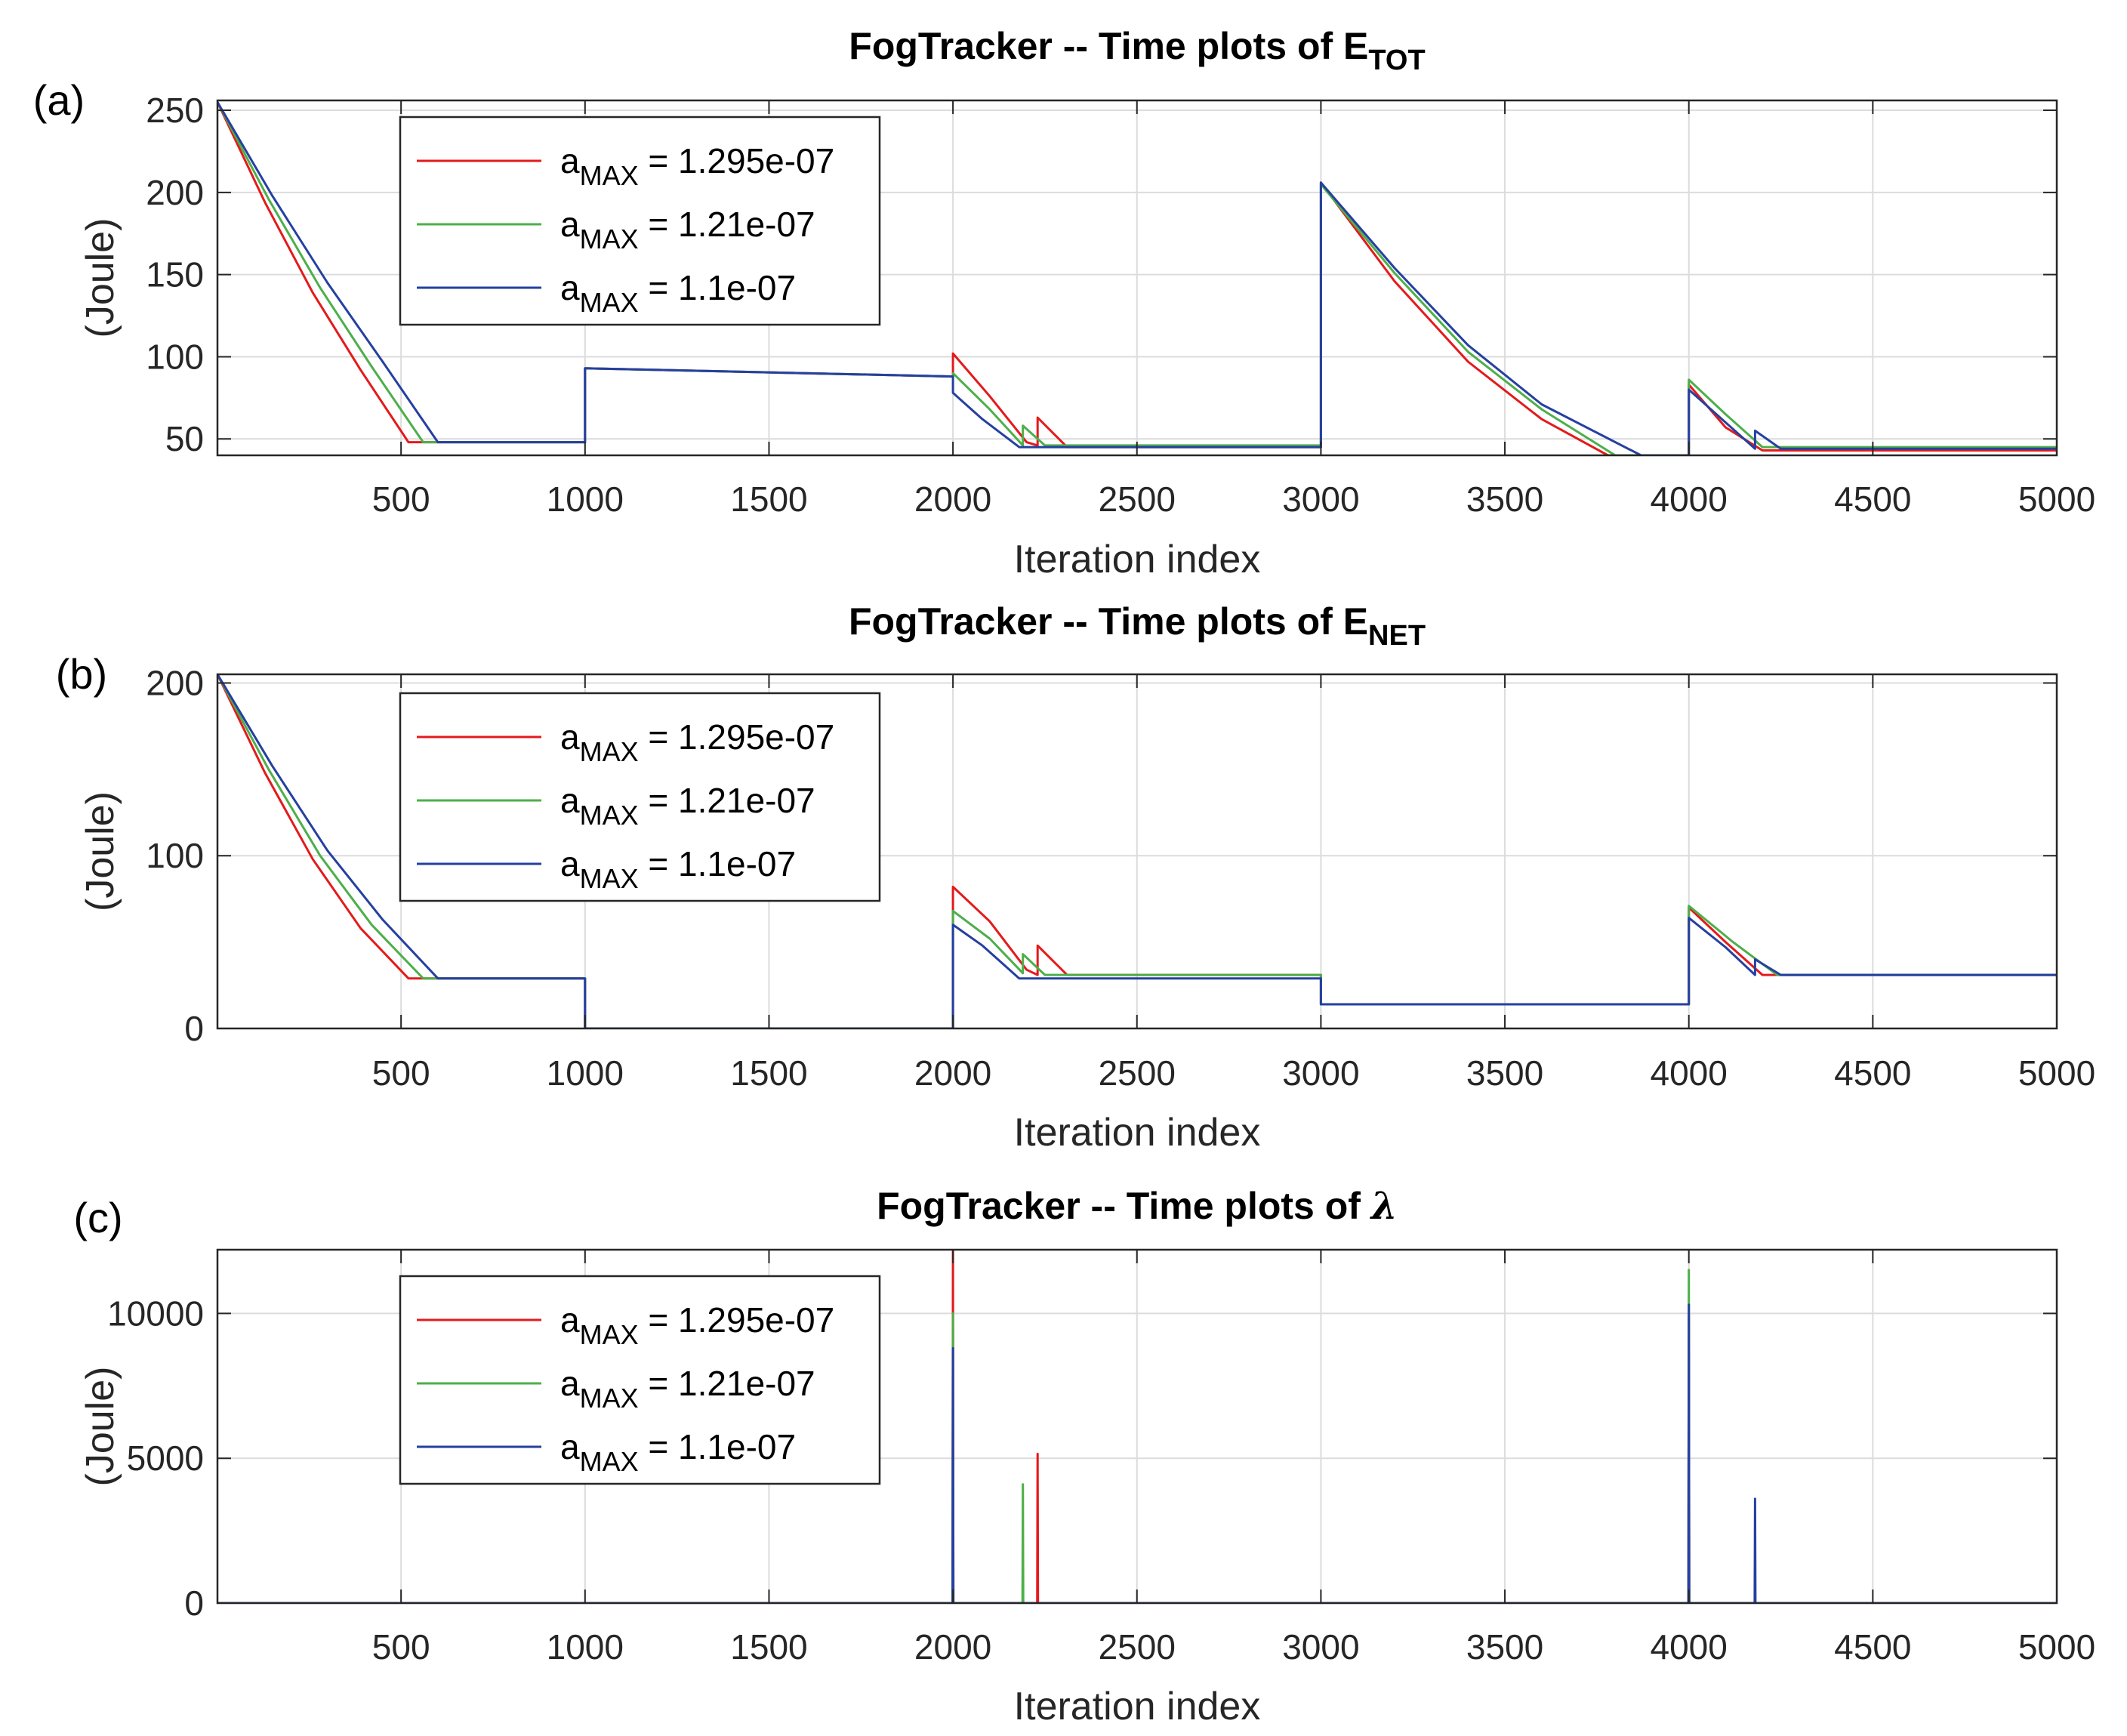  I want to click on panel-label: (b), so click(81, 674).